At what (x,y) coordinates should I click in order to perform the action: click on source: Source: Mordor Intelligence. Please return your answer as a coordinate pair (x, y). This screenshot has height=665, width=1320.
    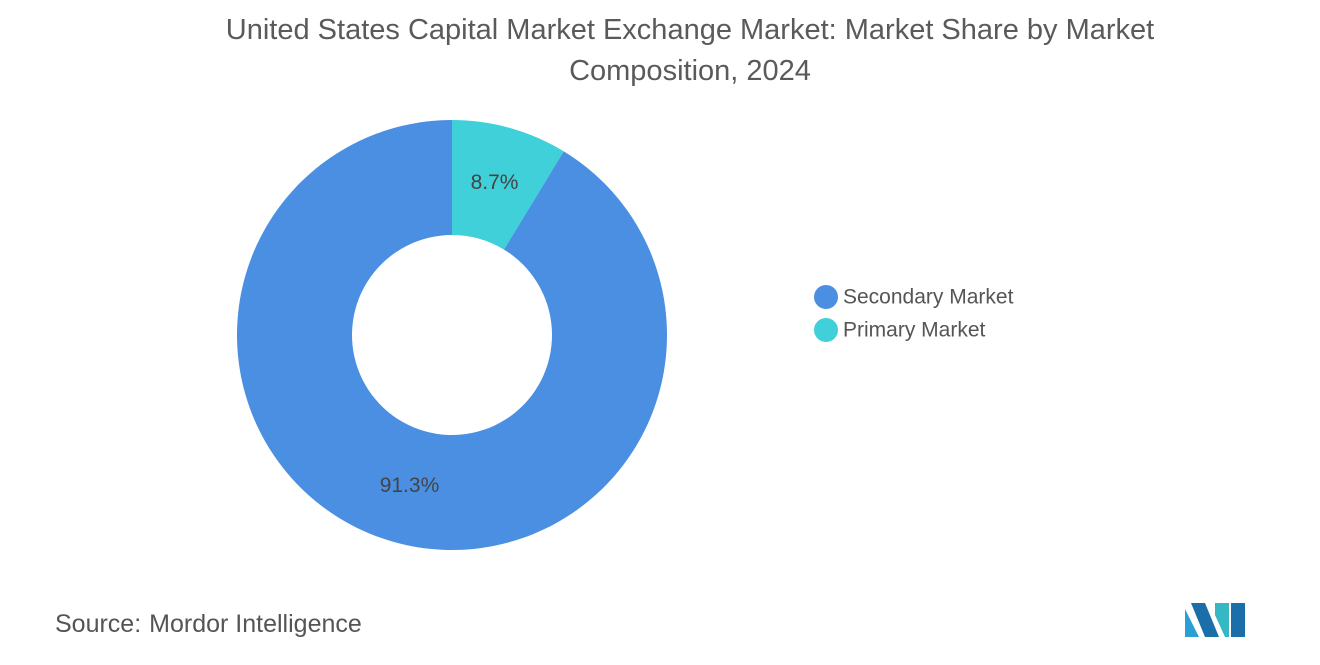
    Looking at the image, I should click on (212, 624).